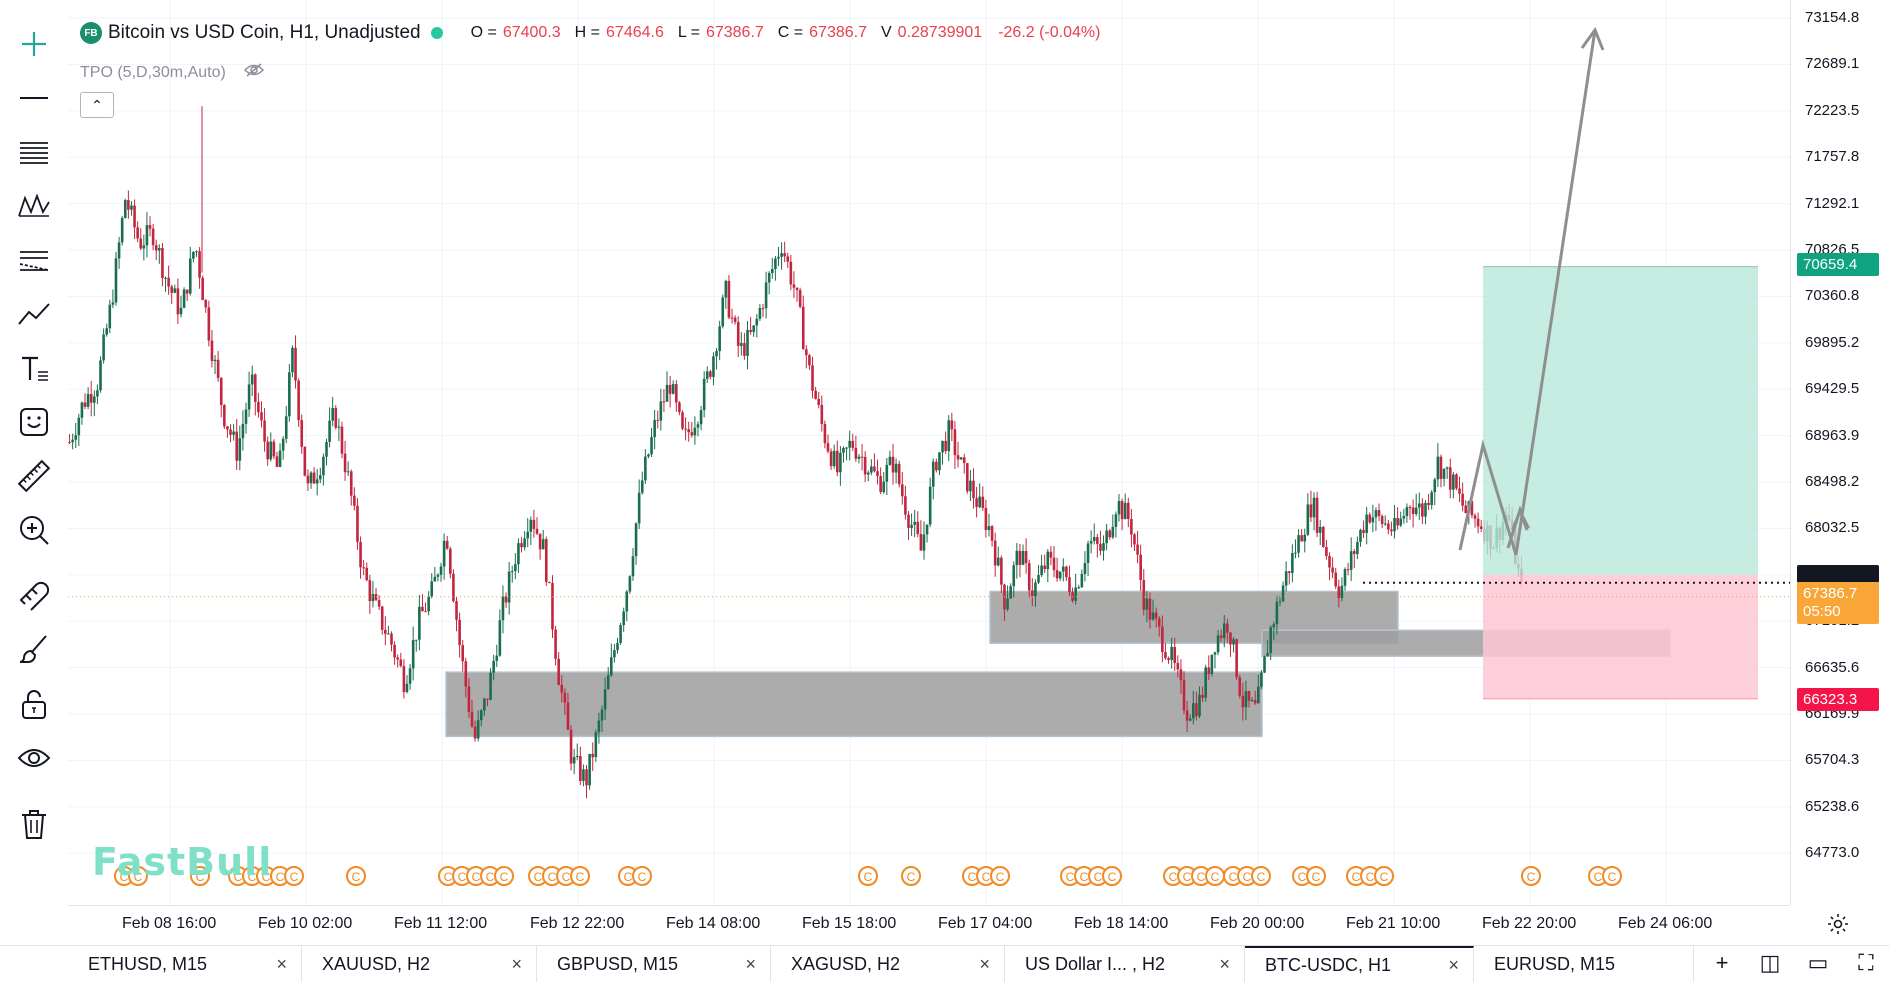  I want to click on visibility-hidden-icon, so click(253, 72).